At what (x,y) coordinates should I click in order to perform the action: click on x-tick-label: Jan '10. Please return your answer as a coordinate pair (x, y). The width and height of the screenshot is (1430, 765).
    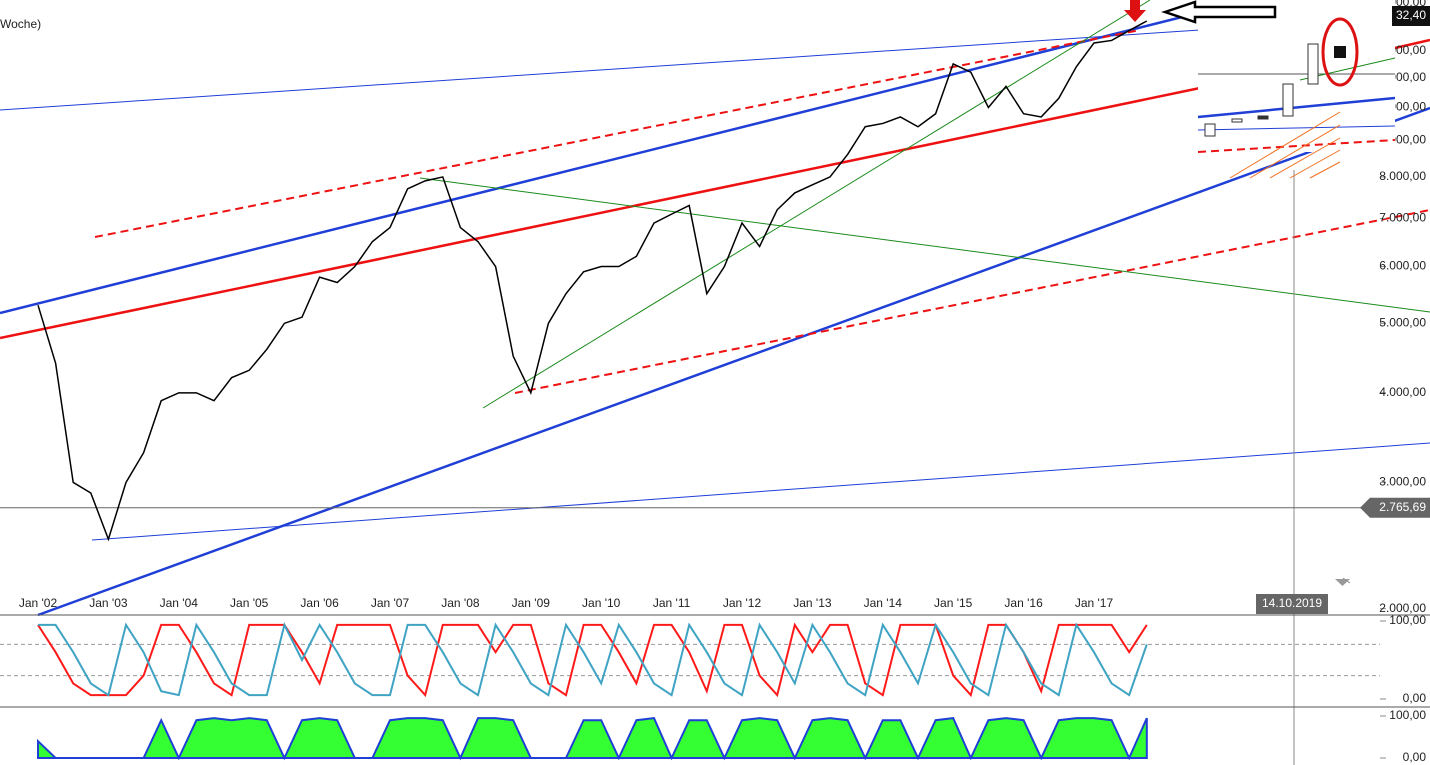
    Looking at the image, I should click on (601, 603).